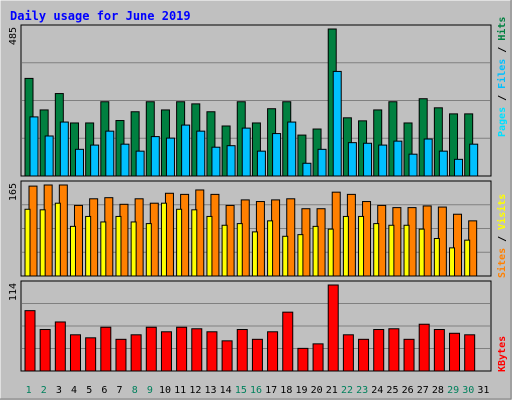 The width and height of the screenshot is (512, 405). Describe the element at coordinates (502, 236) in the screenshot. I see `legend: Sites / Visits` at that location.